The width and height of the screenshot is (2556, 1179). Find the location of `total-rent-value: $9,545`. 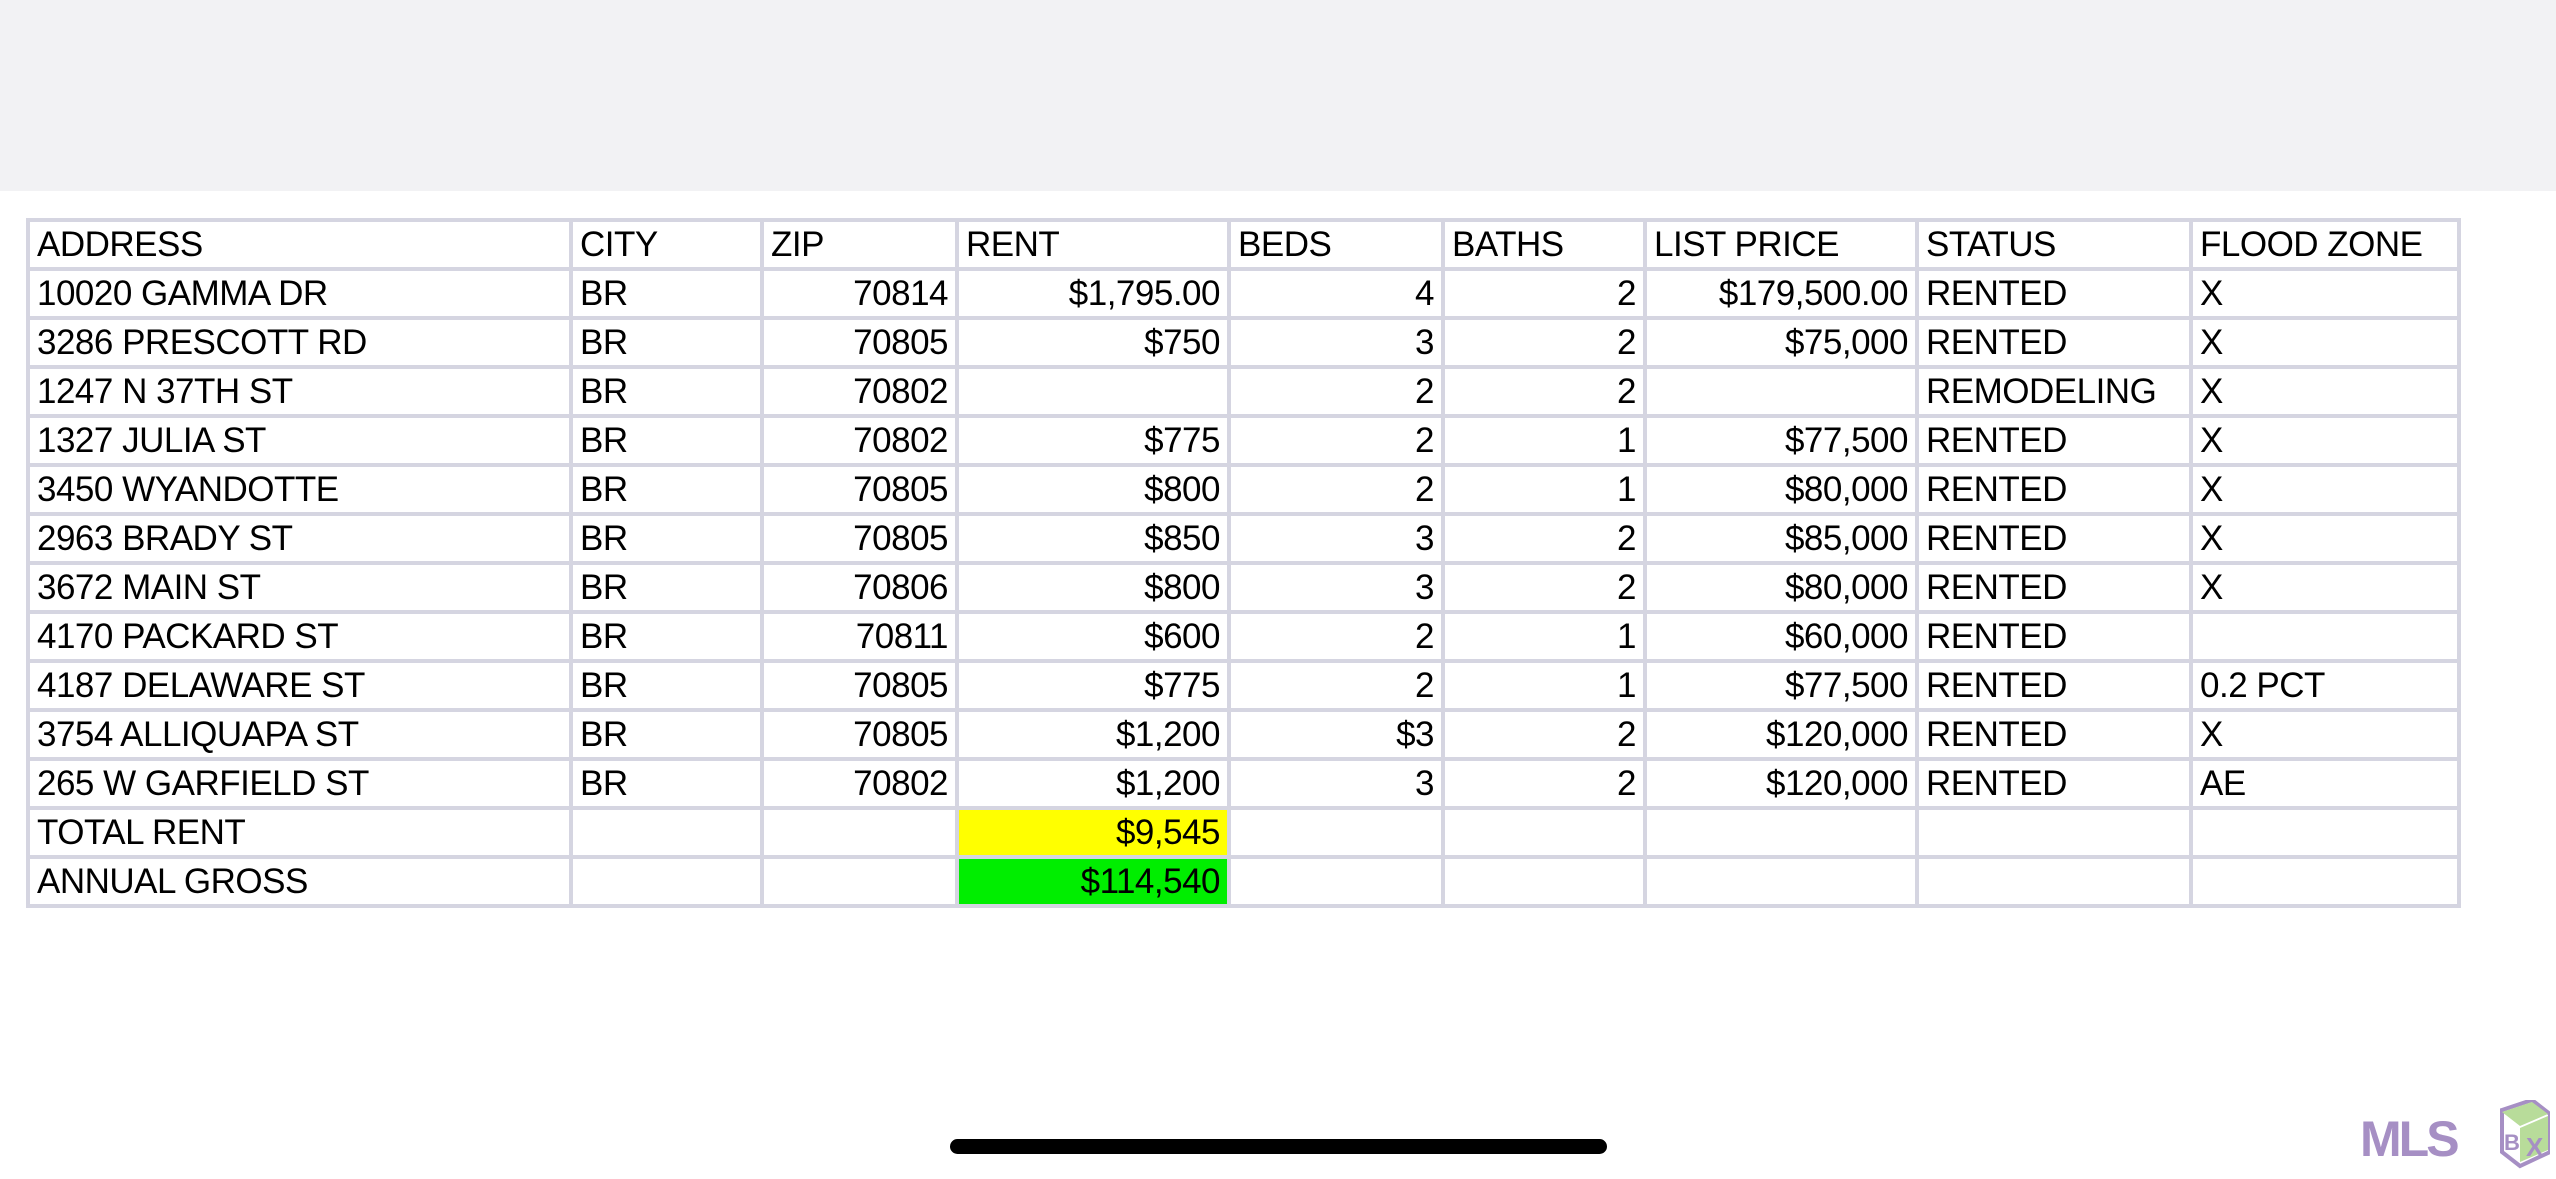

total-rent-value: $9,545 is located at coordinates (1093, 832).